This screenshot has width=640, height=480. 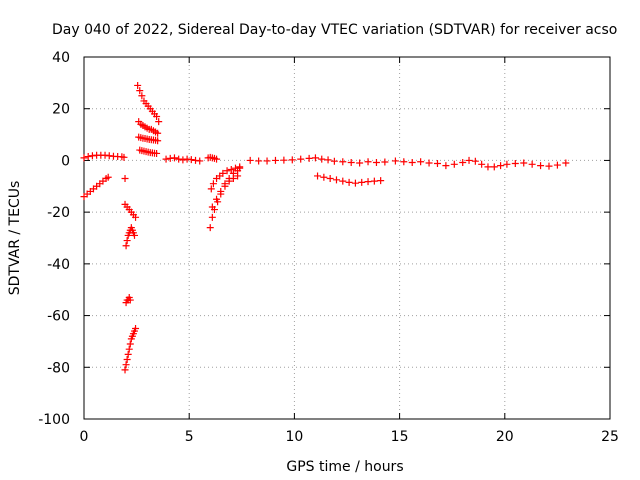 I want to click on series-arc-t, so click(x=530, y=165).